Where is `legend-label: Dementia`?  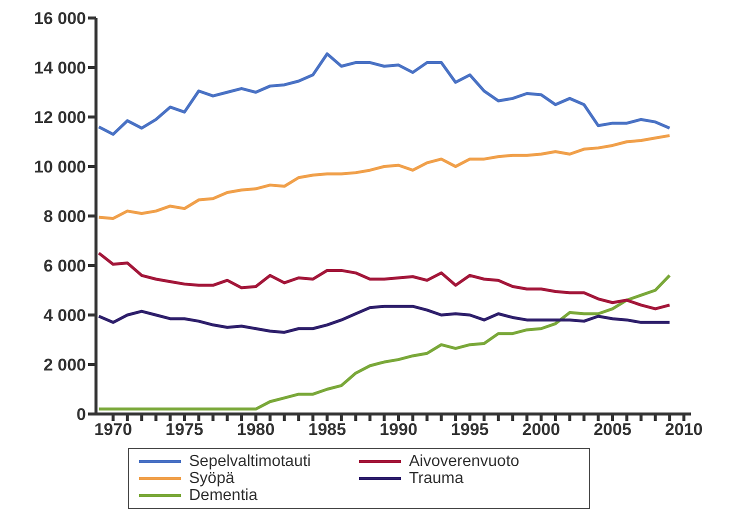
legend-label: Dementia is located at coordinates (223, 495).